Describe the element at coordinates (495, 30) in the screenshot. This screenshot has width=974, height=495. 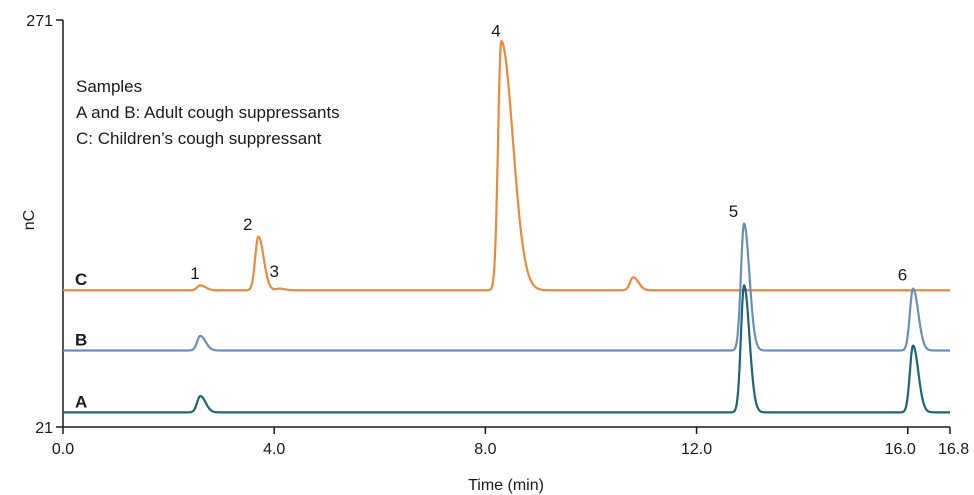
I see `peak-label-4: 4` at that location.